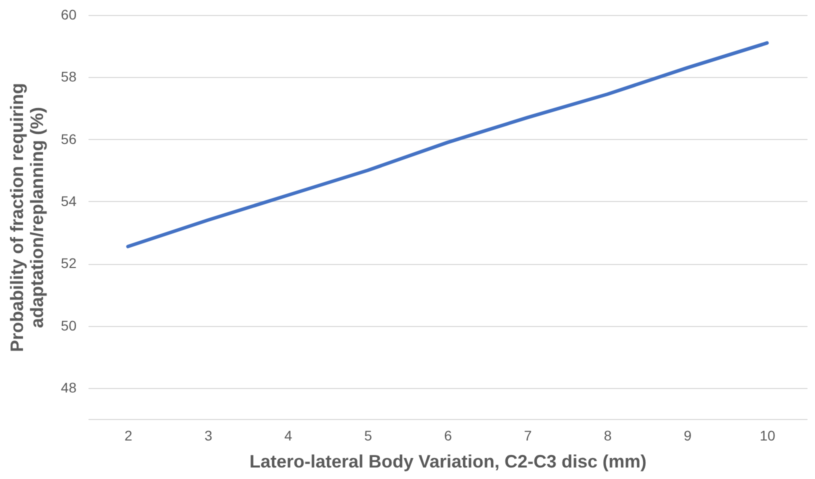 The image size is (815, 479). What do you see at coordinates (368, 436) in the screenshot?
I see `x-tick-label: 5` at bounding box center [368, 436].